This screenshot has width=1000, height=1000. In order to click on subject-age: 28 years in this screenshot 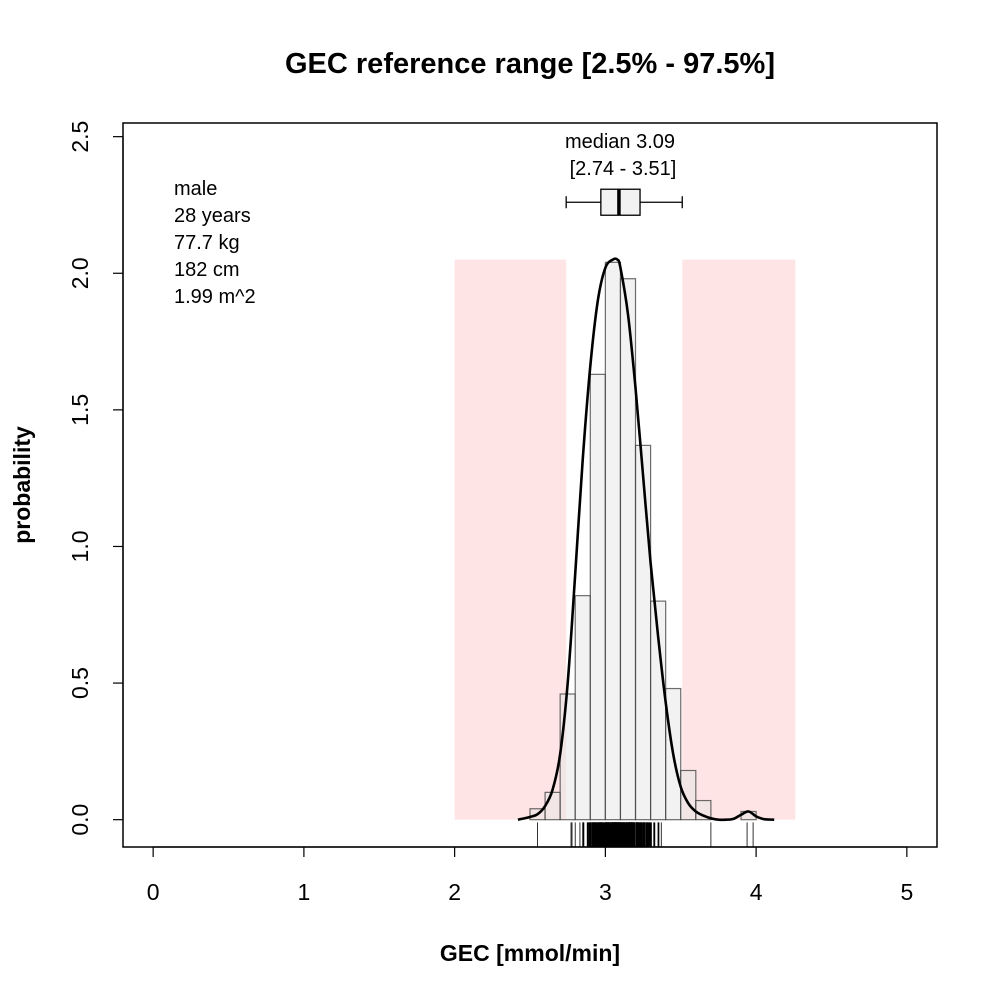, I will do `click(212, 216)`.